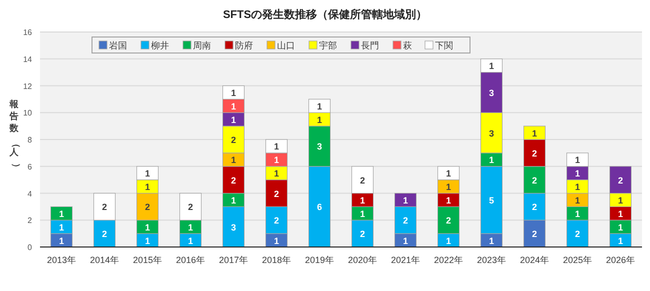  Describe the element at coordinates (160, 45) in the screenshot. I see `legend-label: 柳井` at that location.